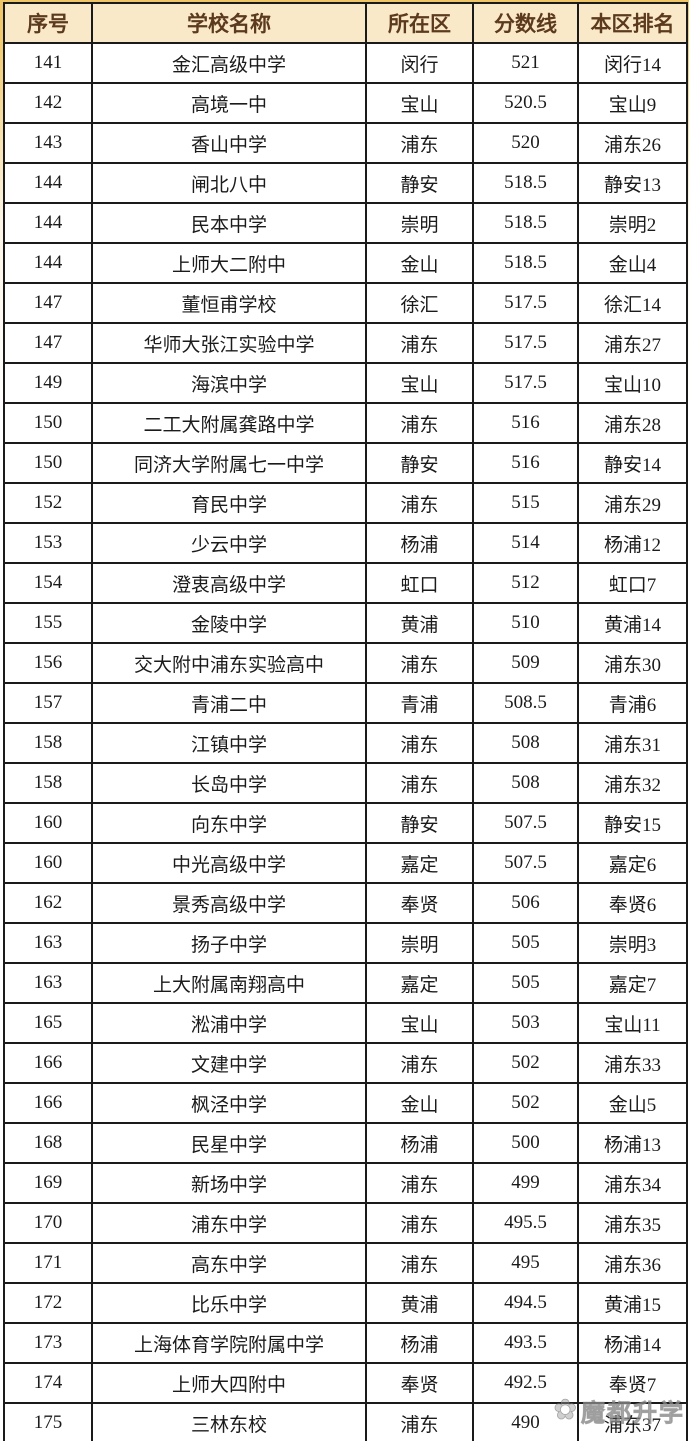 The width and height of the screenshot is (689, 1441). I want to click on cell-rank: 青浦6, so click(632, 703).